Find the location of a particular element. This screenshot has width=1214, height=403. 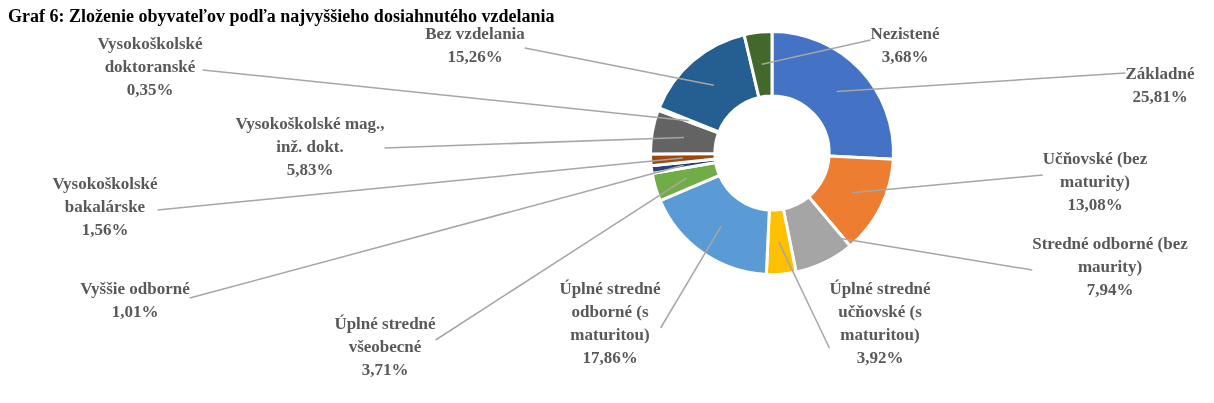

slice-label: Vyššie odborné is located at coordinates (135, 289).